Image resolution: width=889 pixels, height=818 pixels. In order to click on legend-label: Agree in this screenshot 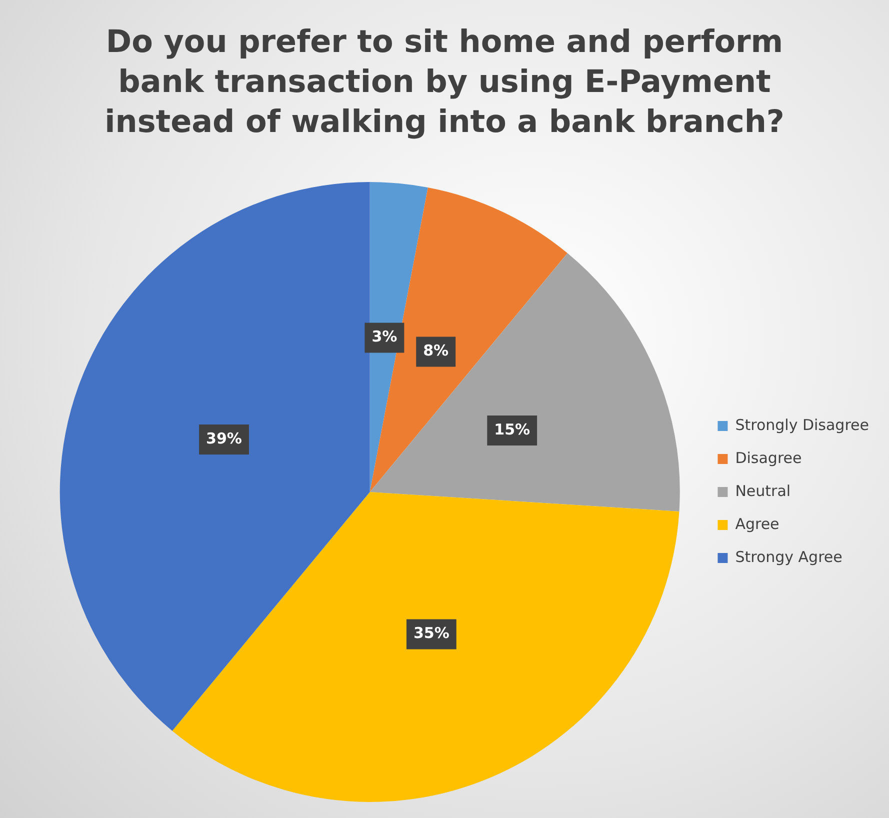, I will do `click(757, 523)`.